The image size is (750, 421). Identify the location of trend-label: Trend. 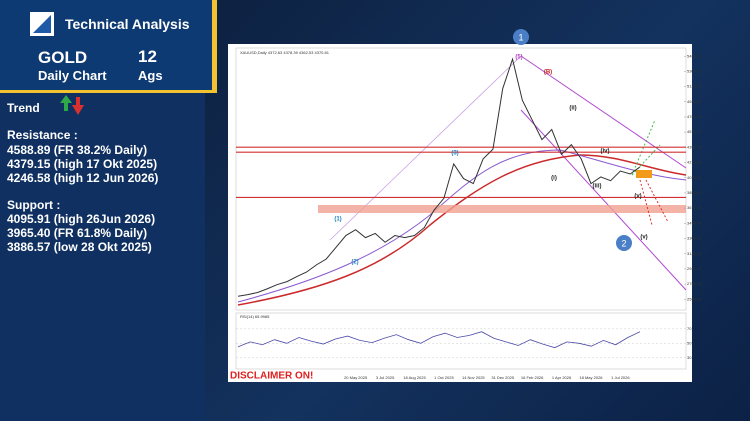
(23, 108).